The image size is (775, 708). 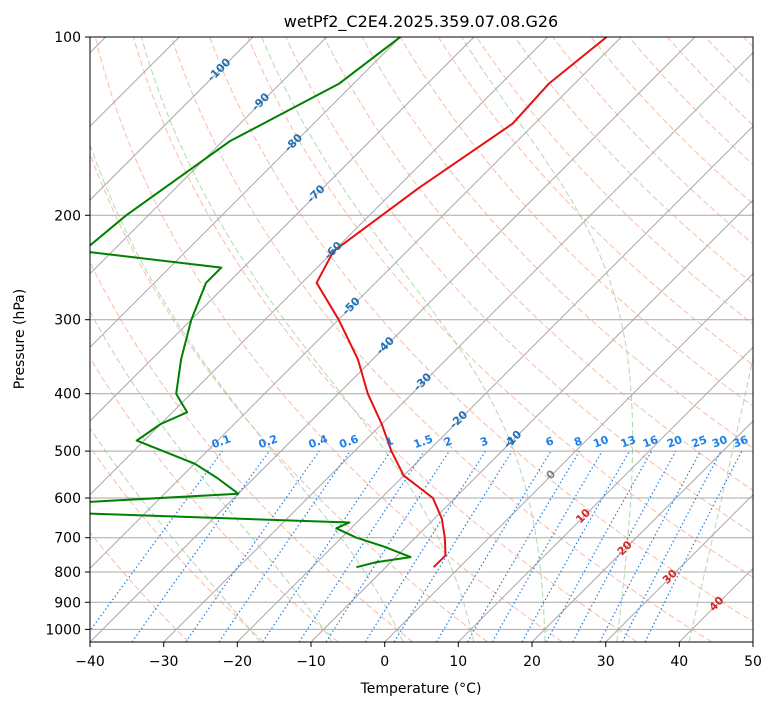 I want to click on y-tick-label: 200, so click(x=67, y=216).